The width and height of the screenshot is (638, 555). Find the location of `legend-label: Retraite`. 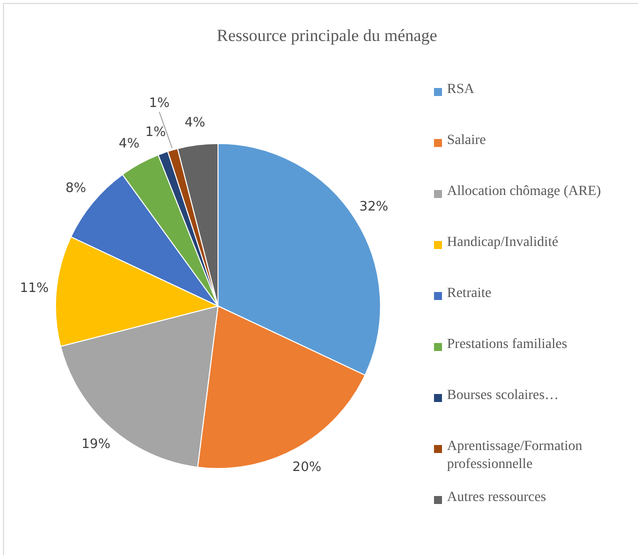

legend-label: Retraite is located at coordinates (469, 294).